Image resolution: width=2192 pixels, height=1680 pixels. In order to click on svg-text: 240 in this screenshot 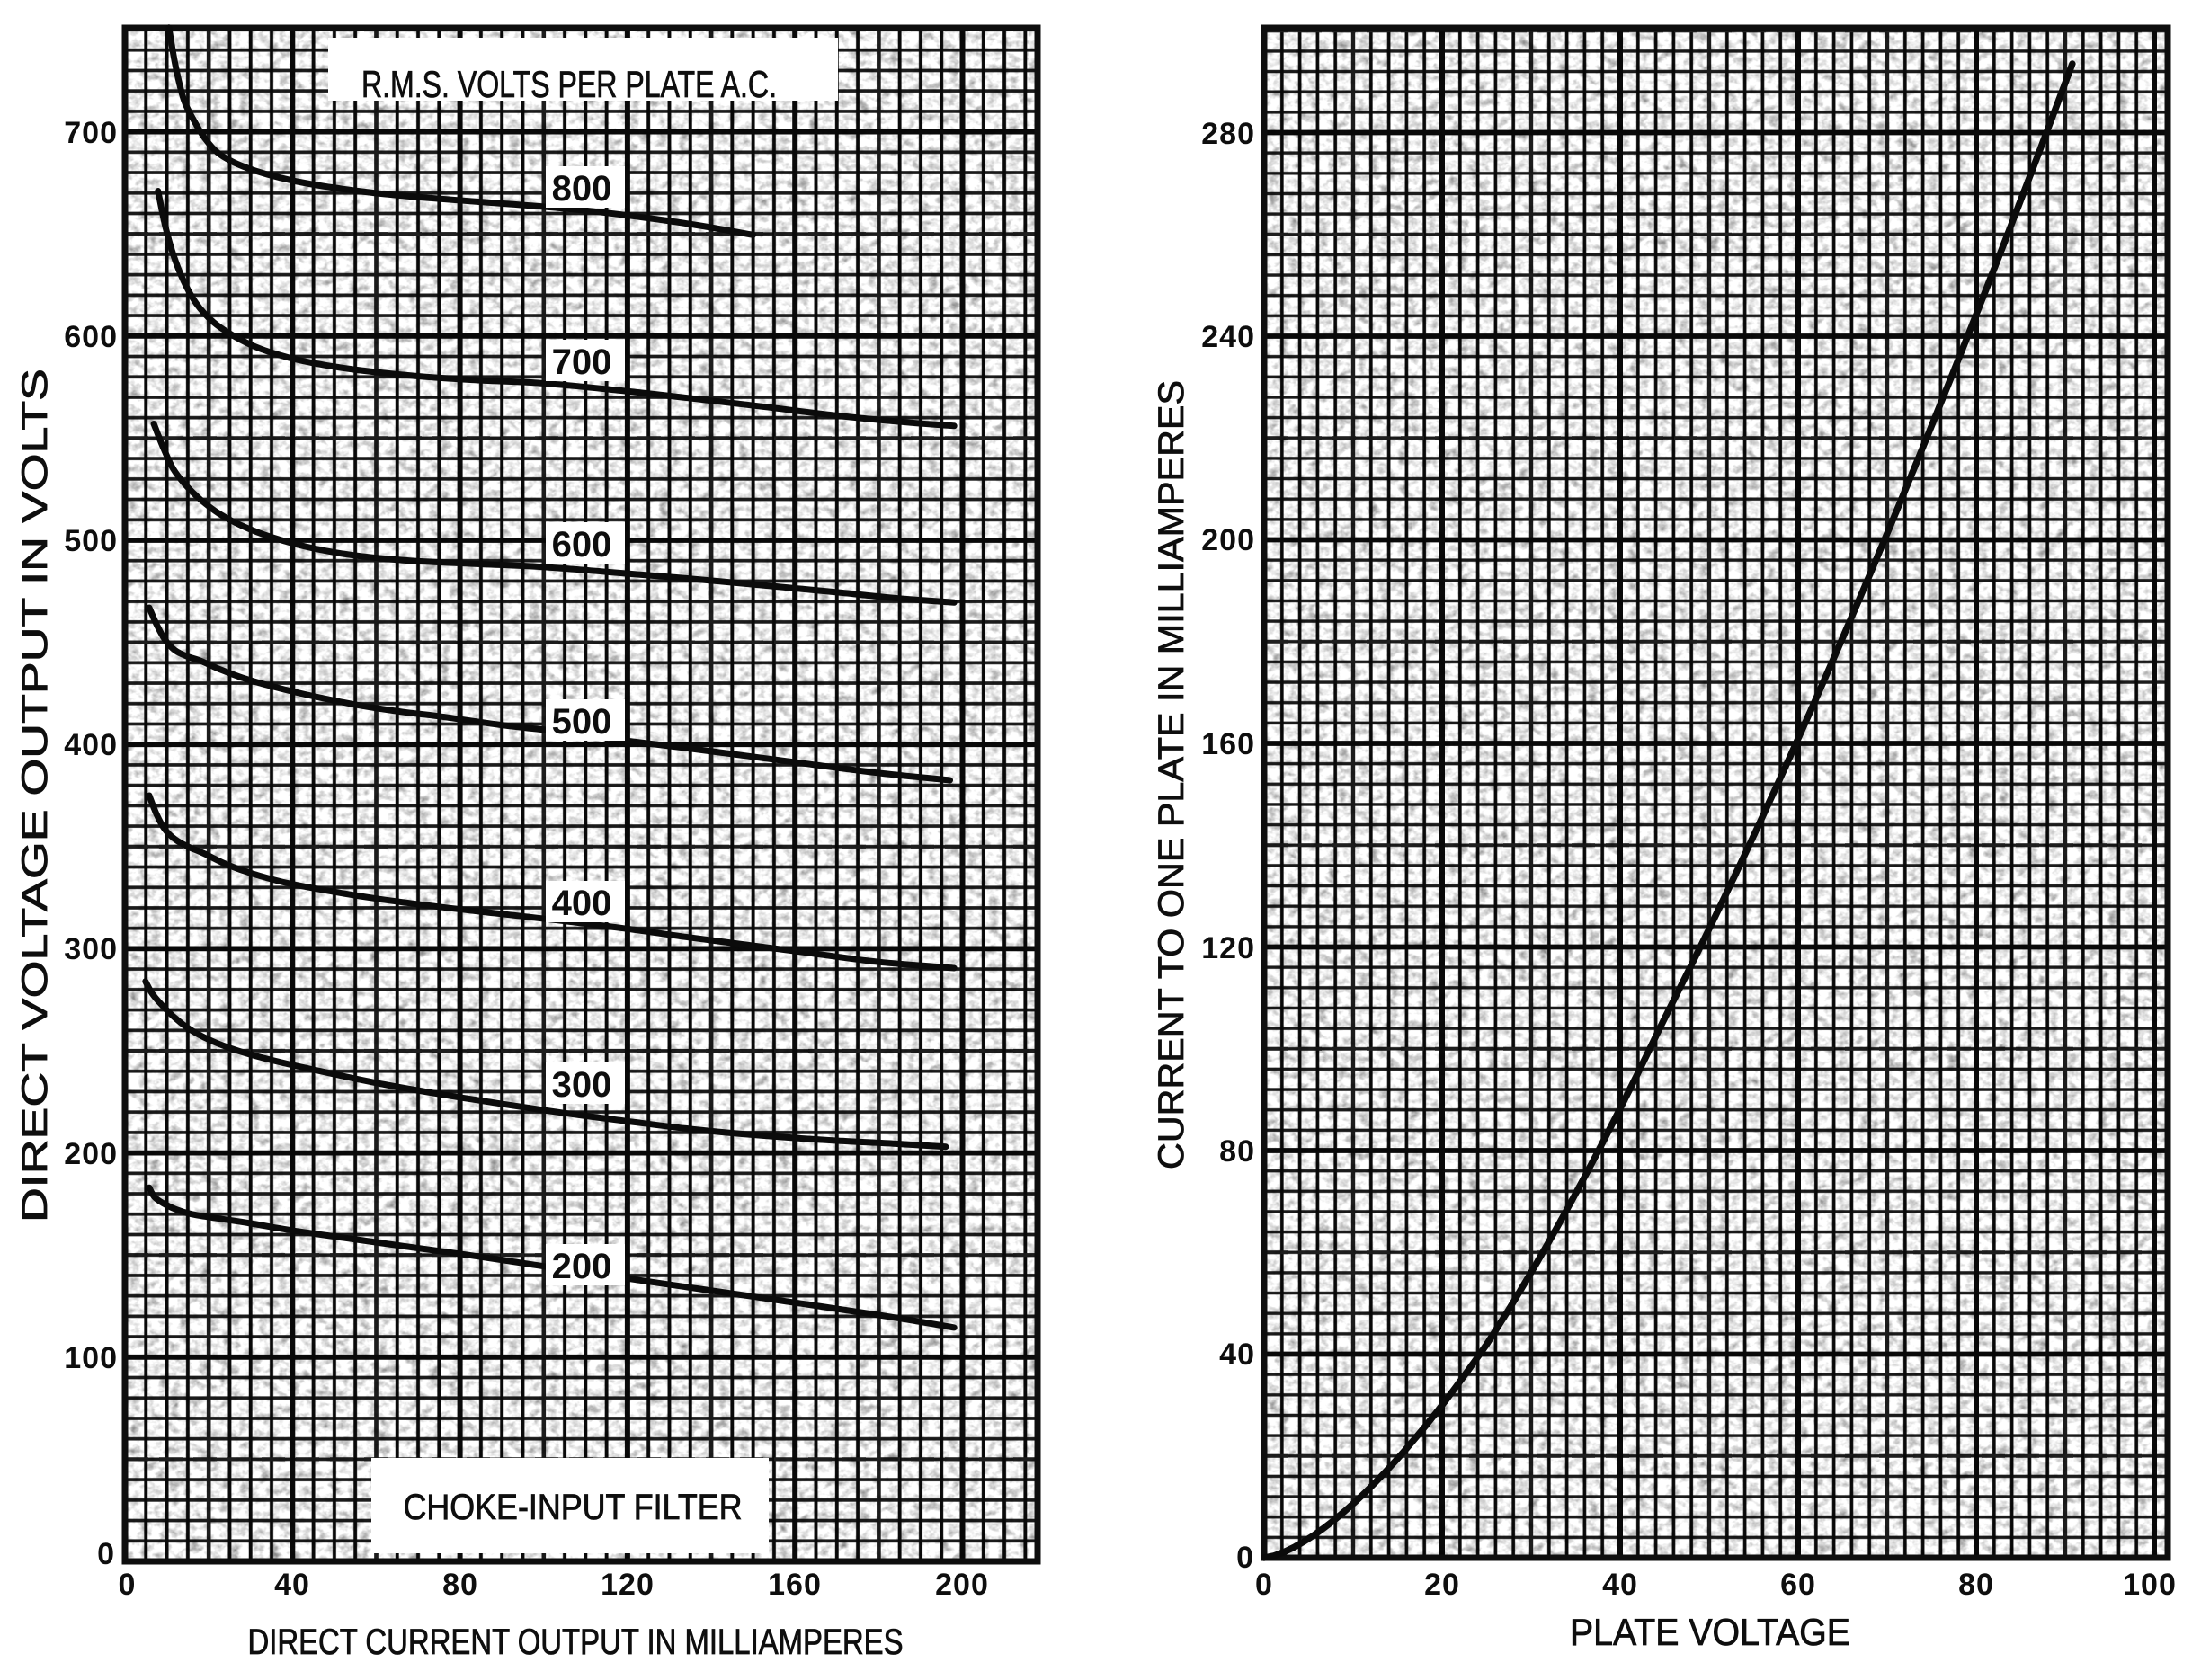, I will do `click(1228, 337)`.